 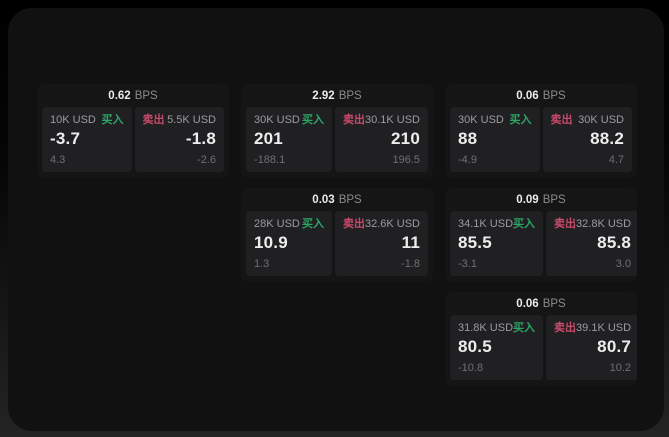 What do you see at coordinates (614, 346) in the screenshot?
I see `sell-price: 80.7` at bounding box center [614, 346].